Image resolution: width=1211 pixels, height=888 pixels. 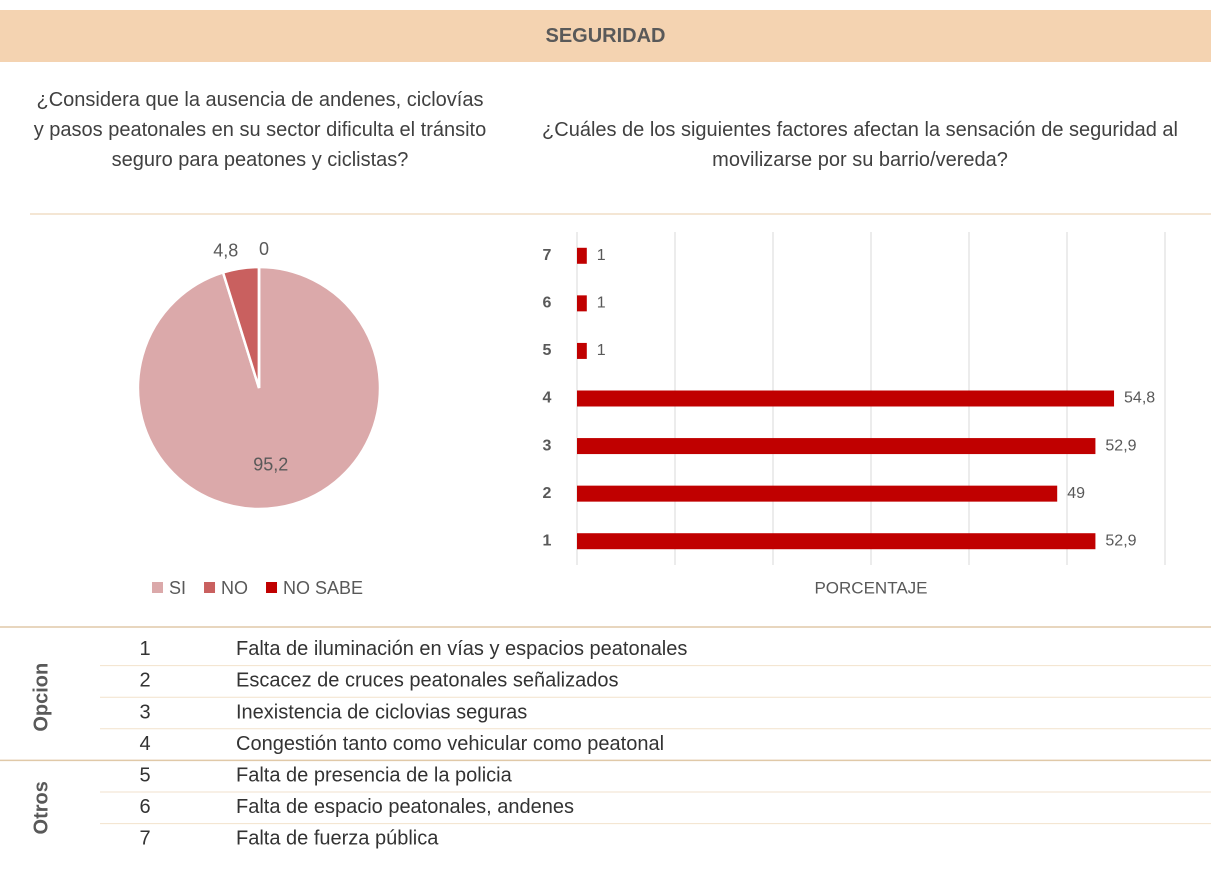 I want to click on y-tick-label: 3, so click(x=547, y=445).